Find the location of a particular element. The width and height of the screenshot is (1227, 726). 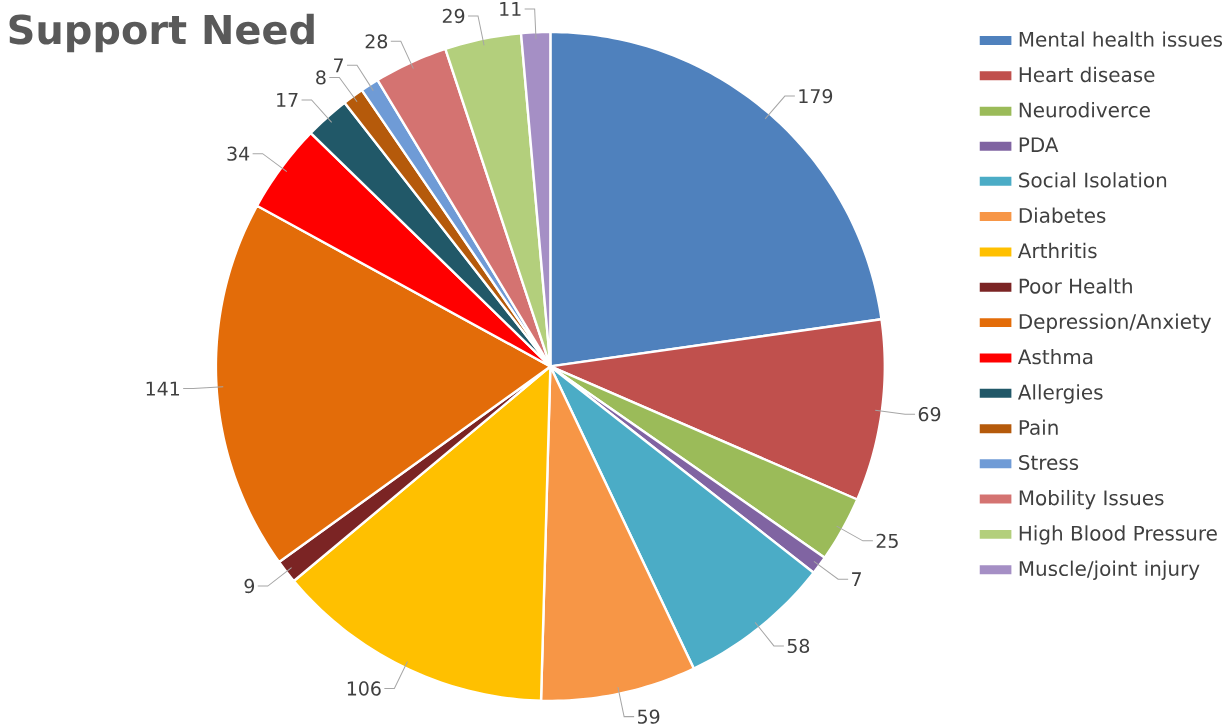

legend-label: Asthma is located at coordinates (1055, 356).